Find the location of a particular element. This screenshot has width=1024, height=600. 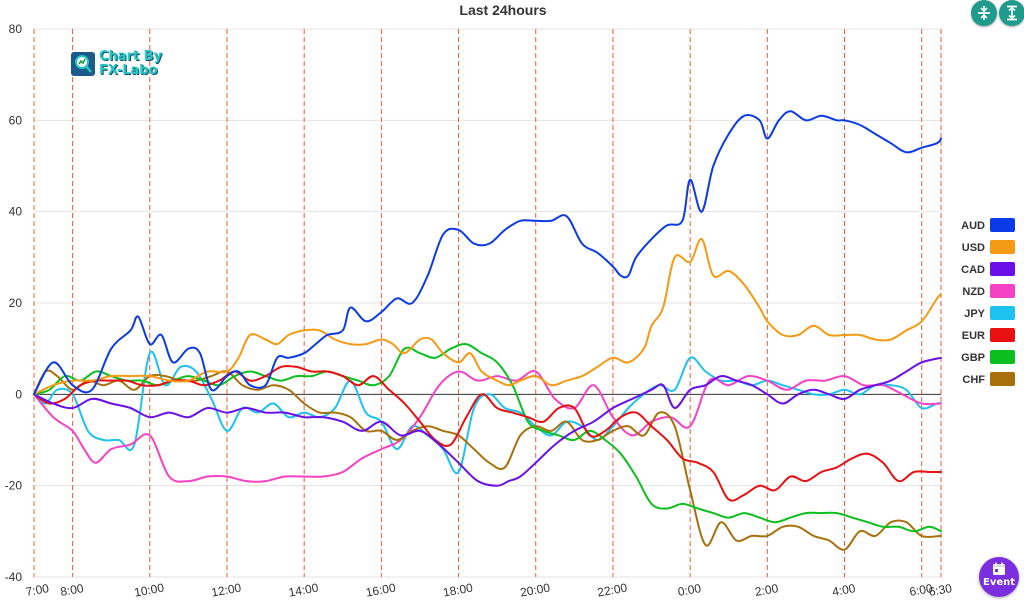

event-button: Event is located at coordinates (999, 577).